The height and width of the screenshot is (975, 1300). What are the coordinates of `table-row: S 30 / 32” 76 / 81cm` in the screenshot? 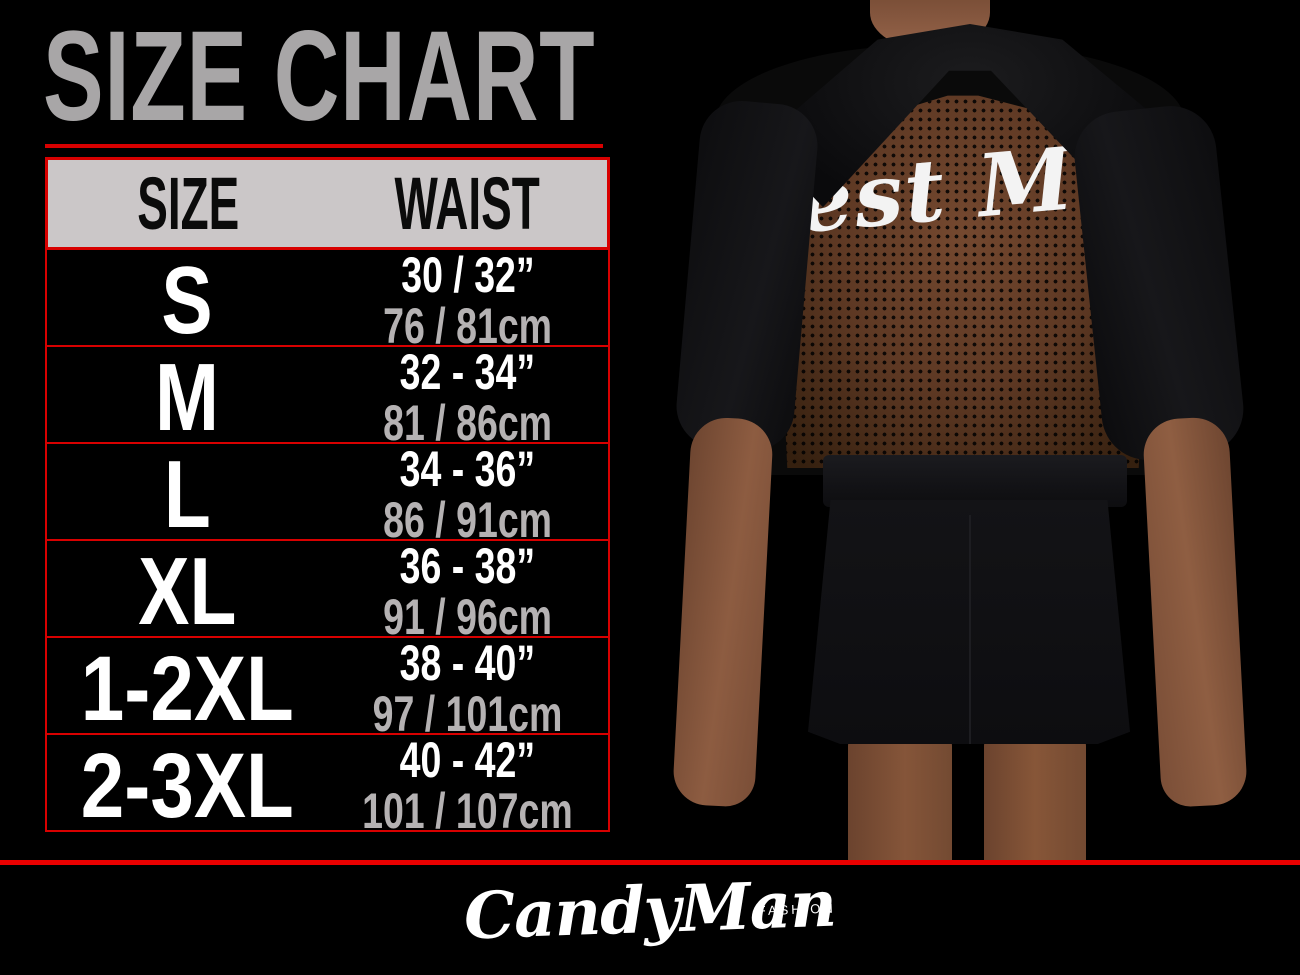 It's located at (327, 301).